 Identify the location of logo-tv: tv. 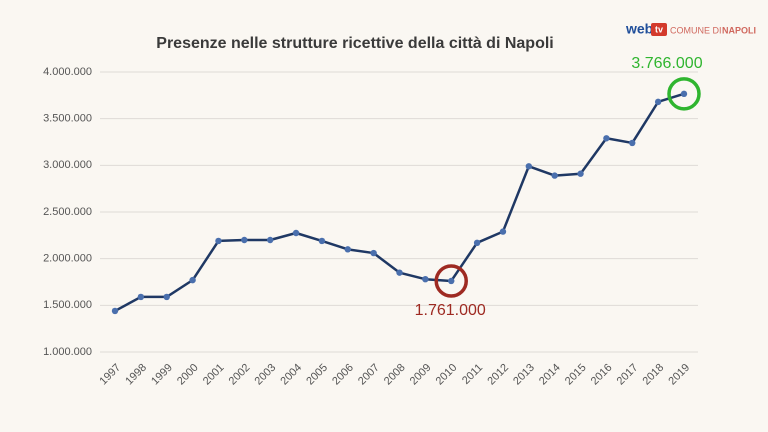
(659, 29).